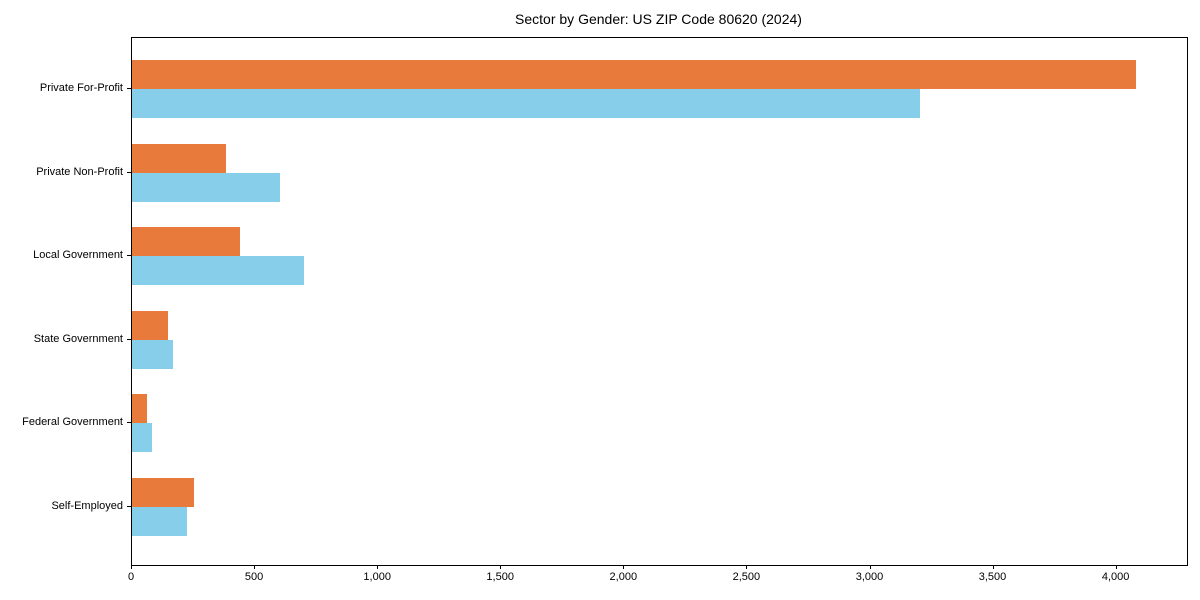  What do you see at coordinates (254, 577) in the screenshot?
I see `x-tick-label: 500` at bounding box center [254, 577].